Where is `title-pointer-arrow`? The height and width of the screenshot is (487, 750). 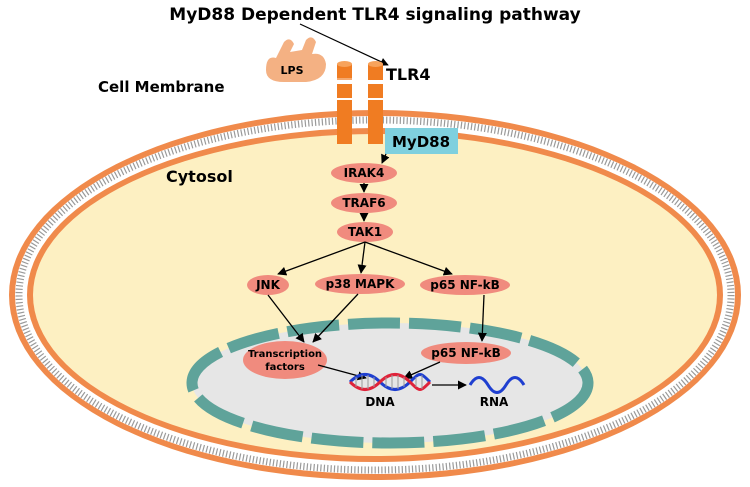 title-pointer-arrow is located at coordinates (344, 44).